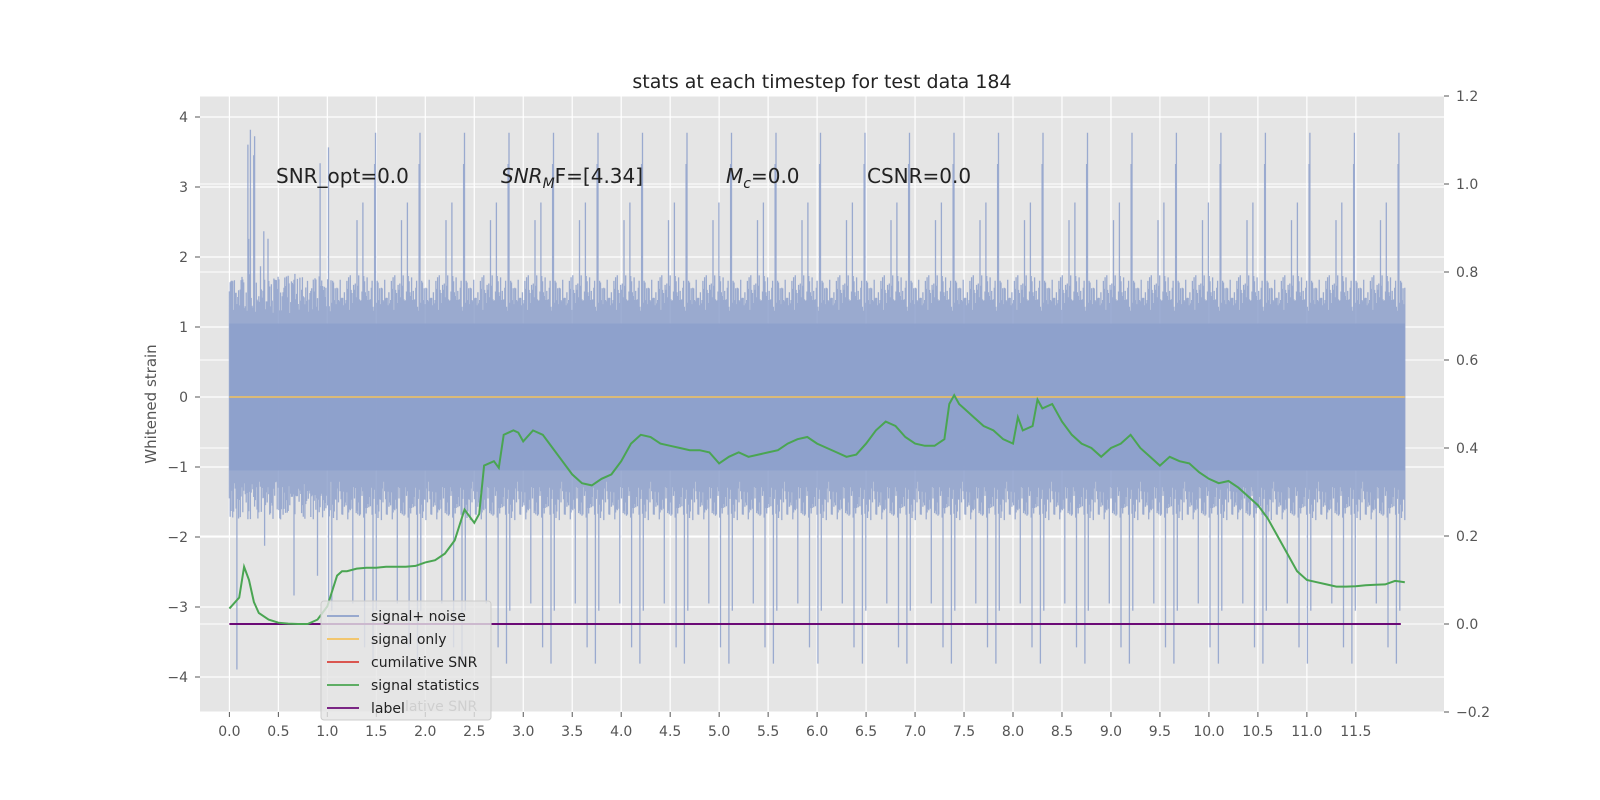  I want to click on x-tick-label: 2.5, so click(474, 732).